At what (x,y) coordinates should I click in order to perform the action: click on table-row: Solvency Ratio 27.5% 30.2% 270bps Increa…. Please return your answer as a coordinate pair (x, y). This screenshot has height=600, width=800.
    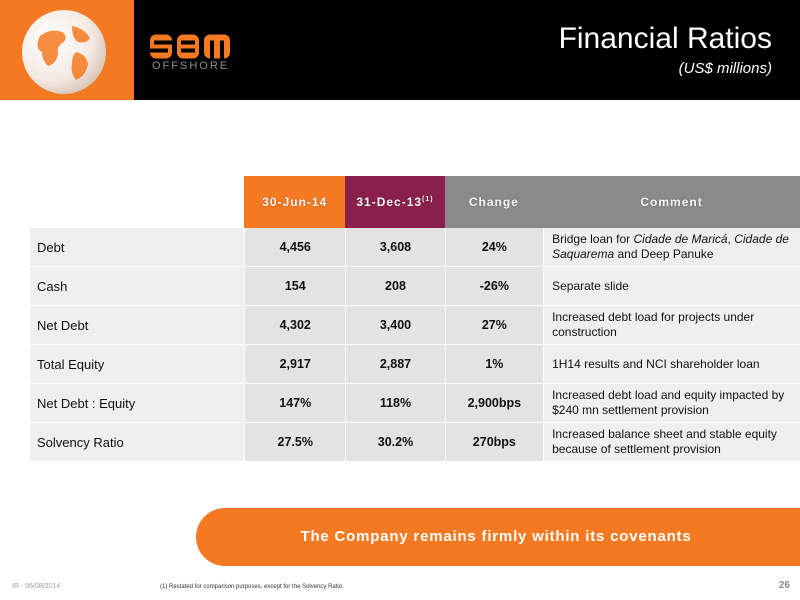
    Looking at the image, I should click on (415, 442).